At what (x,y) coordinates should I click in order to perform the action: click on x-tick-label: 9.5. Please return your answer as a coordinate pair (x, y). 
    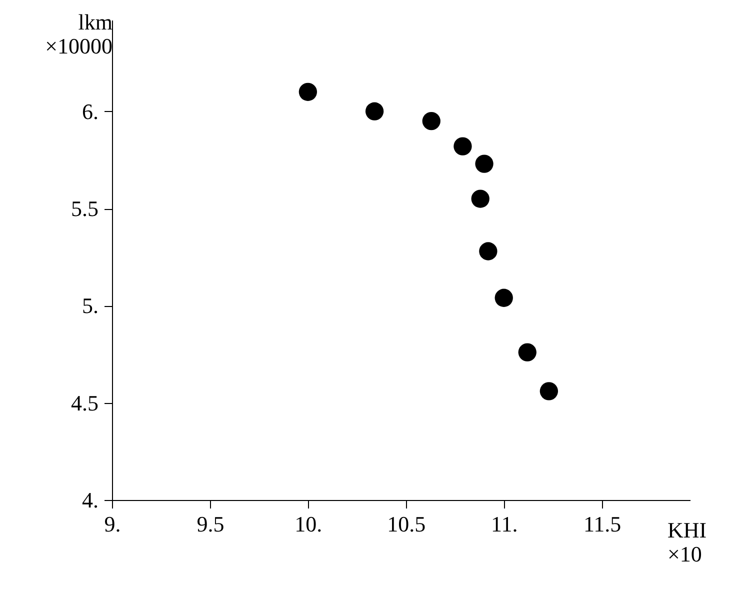
    Looking at the image, I should click on (210, 524).